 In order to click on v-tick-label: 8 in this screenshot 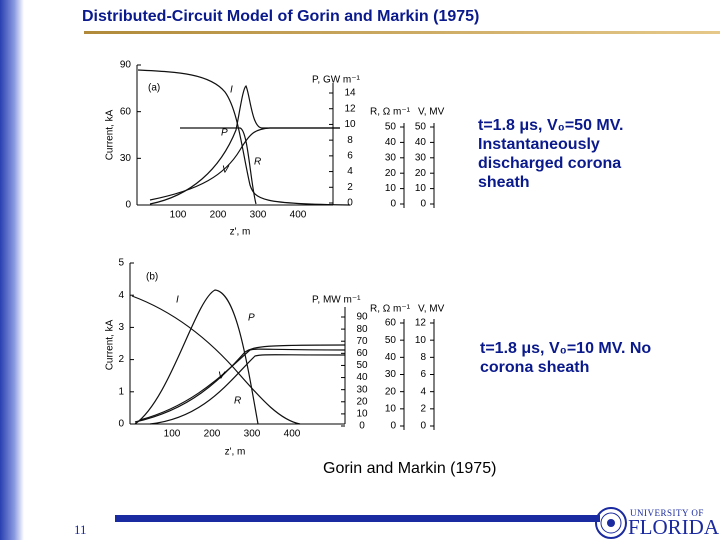, I will do `click(423, 357)`.